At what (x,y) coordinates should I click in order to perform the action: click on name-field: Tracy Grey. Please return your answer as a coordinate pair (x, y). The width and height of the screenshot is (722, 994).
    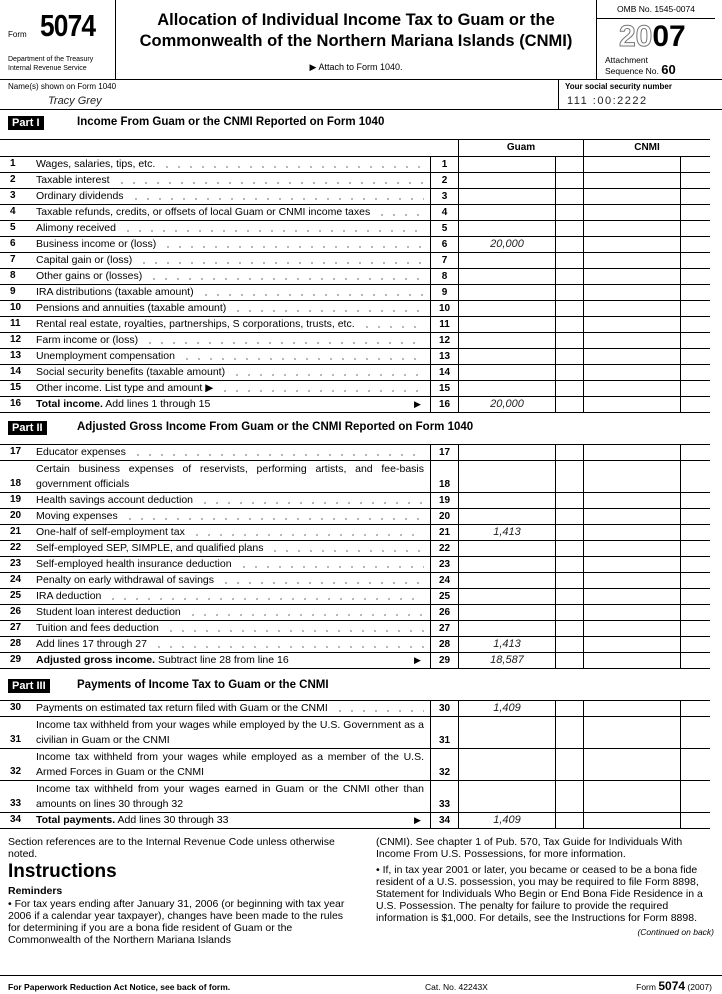
    Looking at the image, I should click on (75, 101).